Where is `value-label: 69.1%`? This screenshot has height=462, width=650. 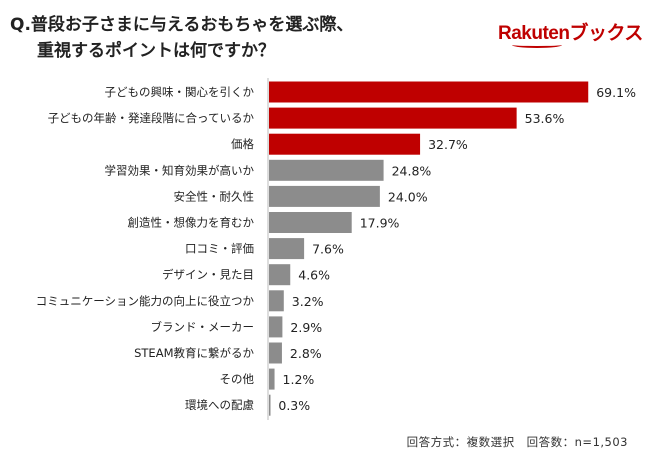
value-label: 69.1% is located at coordinates (616, 92).